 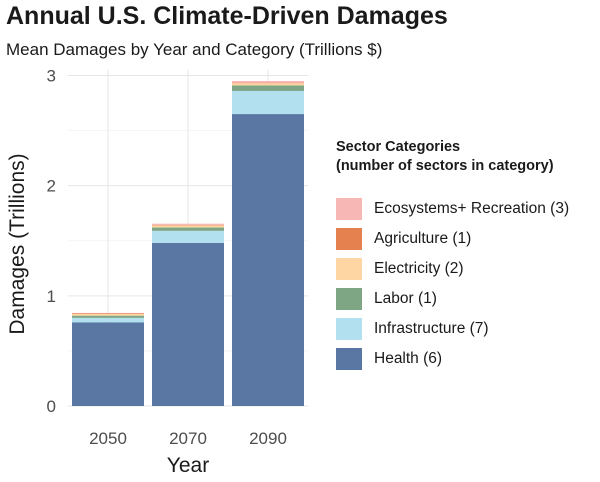 I want to click on legend-item: Electricity (2), so click(x=452, y=269).